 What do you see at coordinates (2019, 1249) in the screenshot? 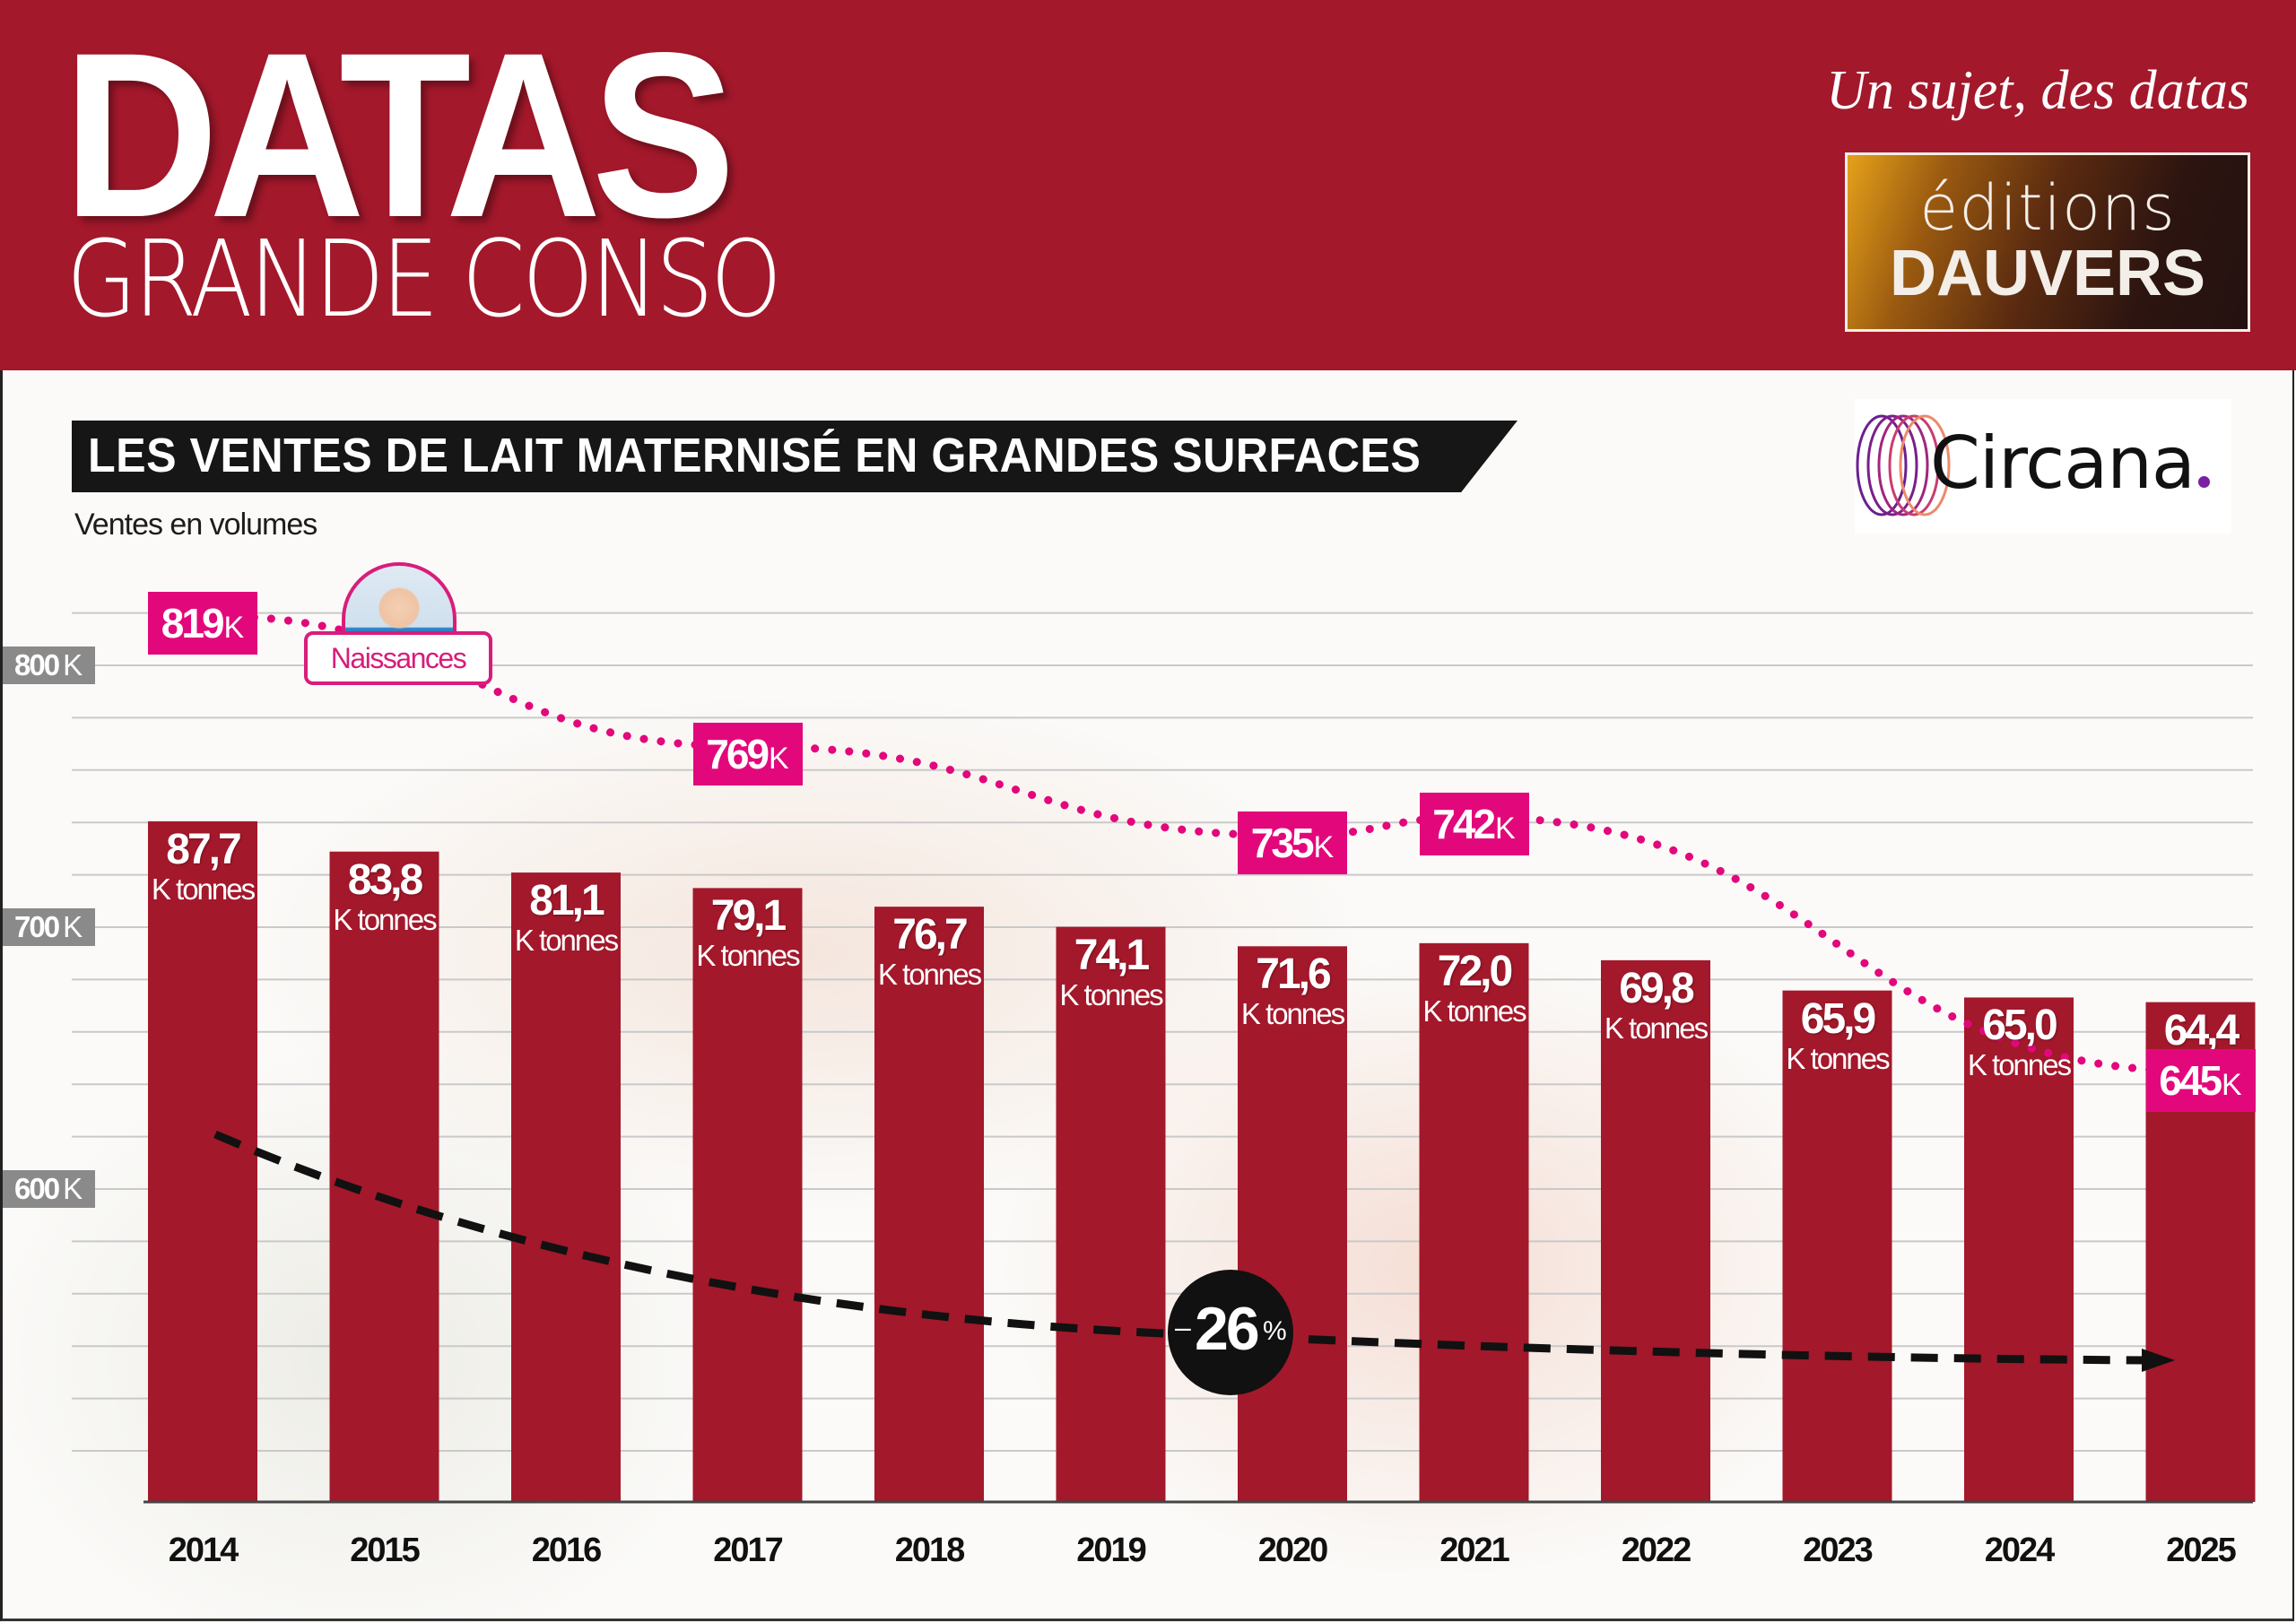
I see `bar-2024` at bounding box center [2019, 1249].